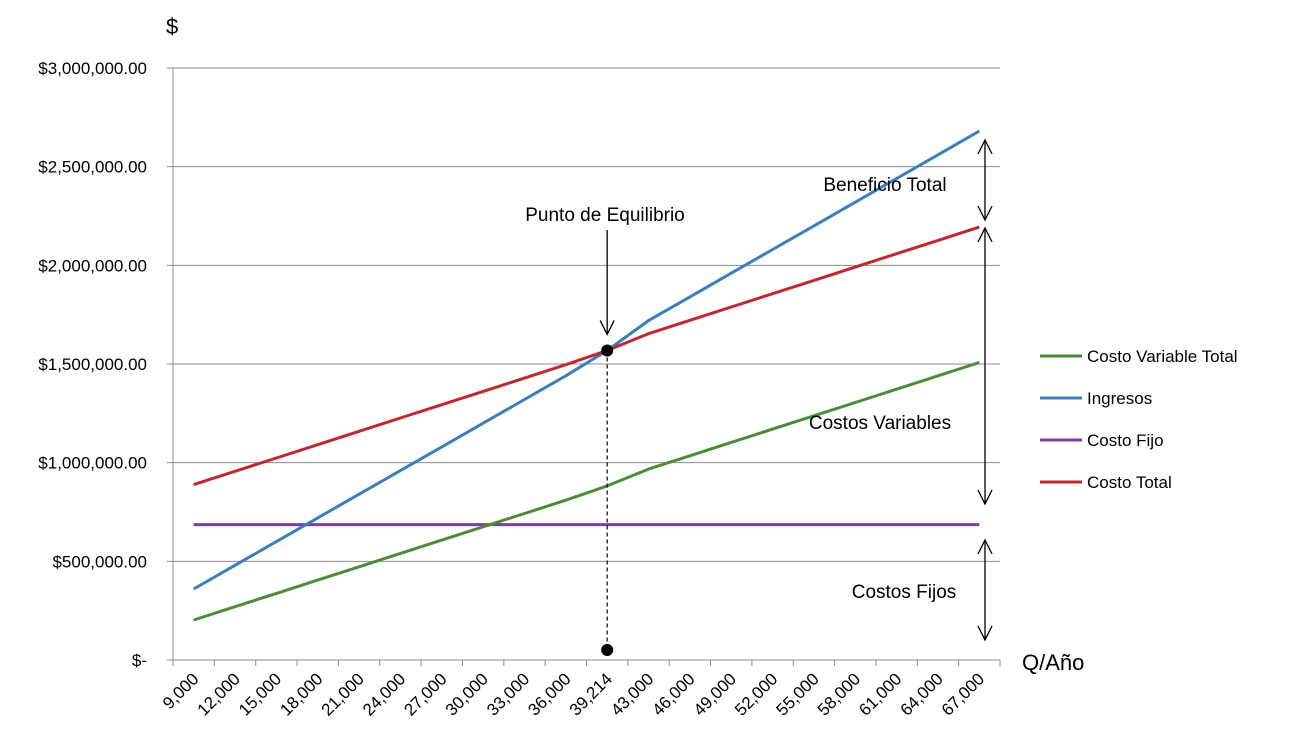 The width and height of the screenshot is (1292, 745). Describe the element at coordinates (1053, 662) in the screenshot. I see `x-axis-title: Q/Año` at that location.